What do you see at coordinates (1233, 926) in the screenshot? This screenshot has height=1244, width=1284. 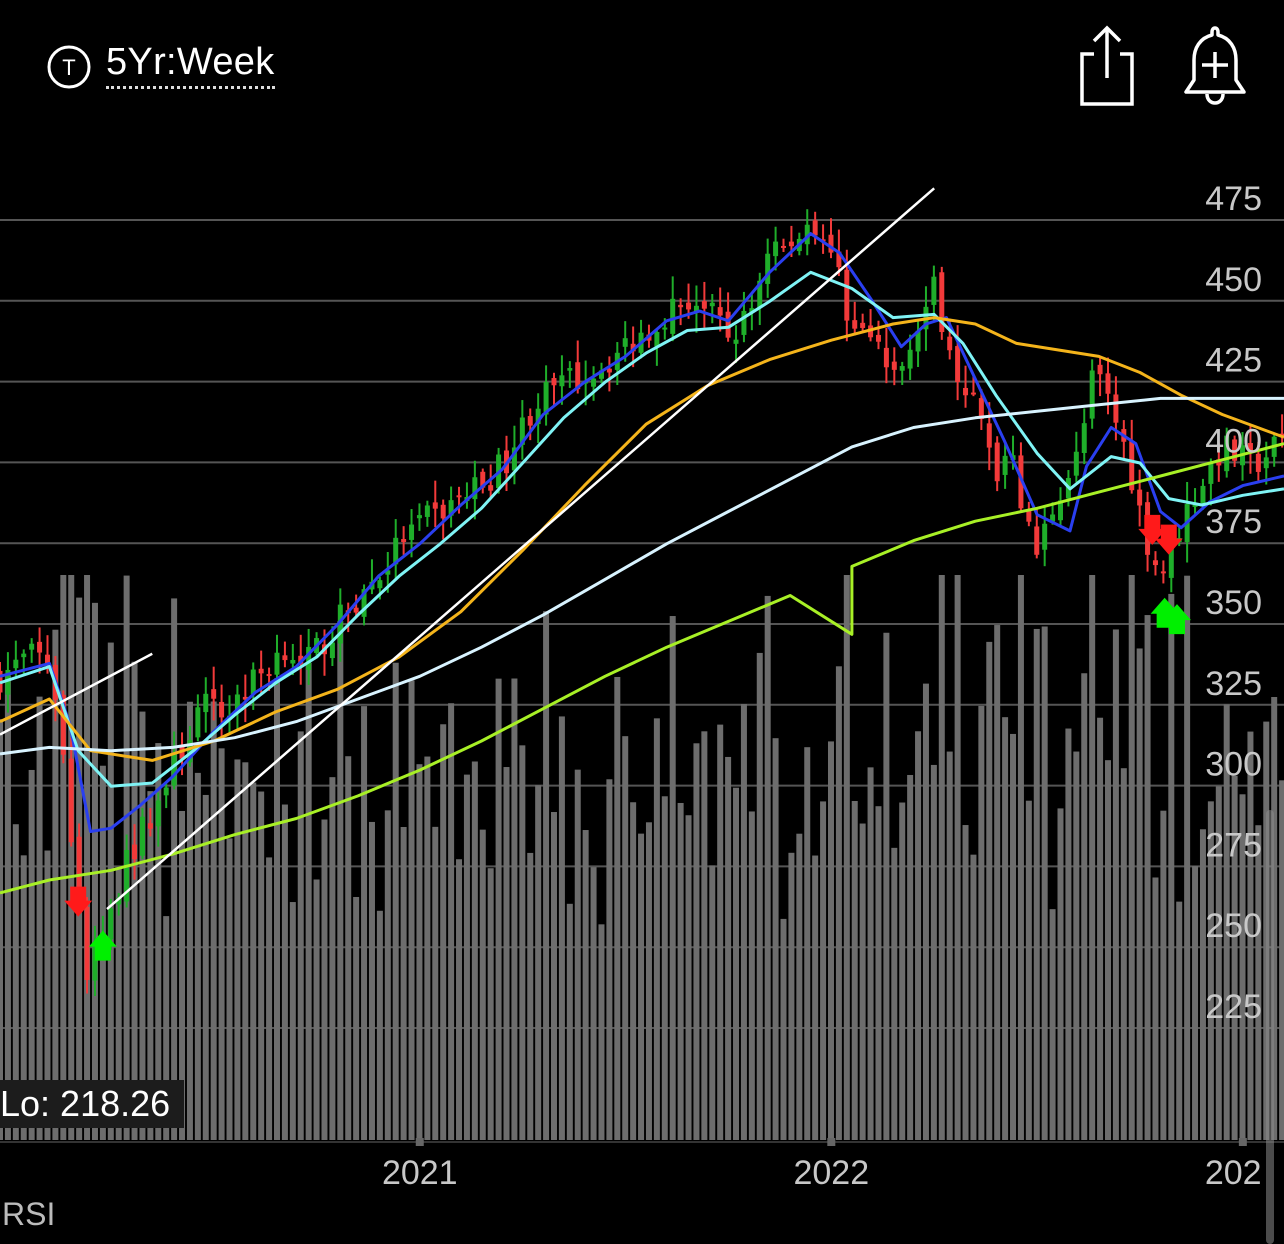 I see `y-tick-label: 250` at bounding box center [1233, 926].